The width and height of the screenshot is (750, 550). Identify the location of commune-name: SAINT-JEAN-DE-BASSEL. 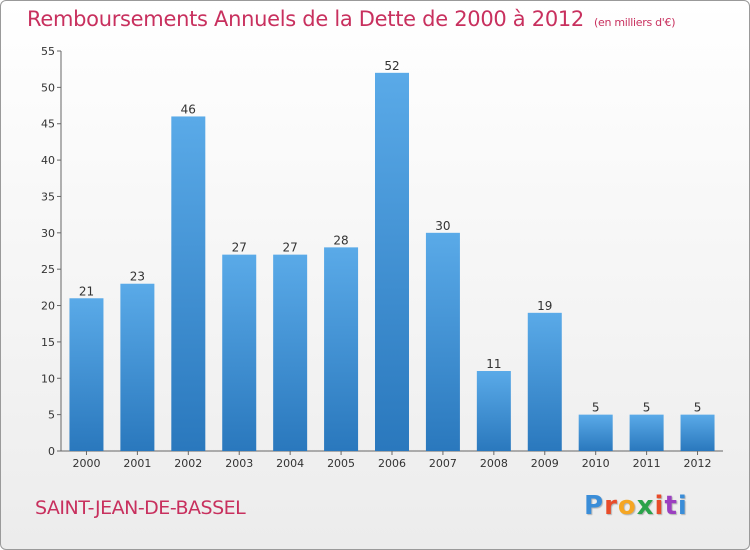
(140, 508).